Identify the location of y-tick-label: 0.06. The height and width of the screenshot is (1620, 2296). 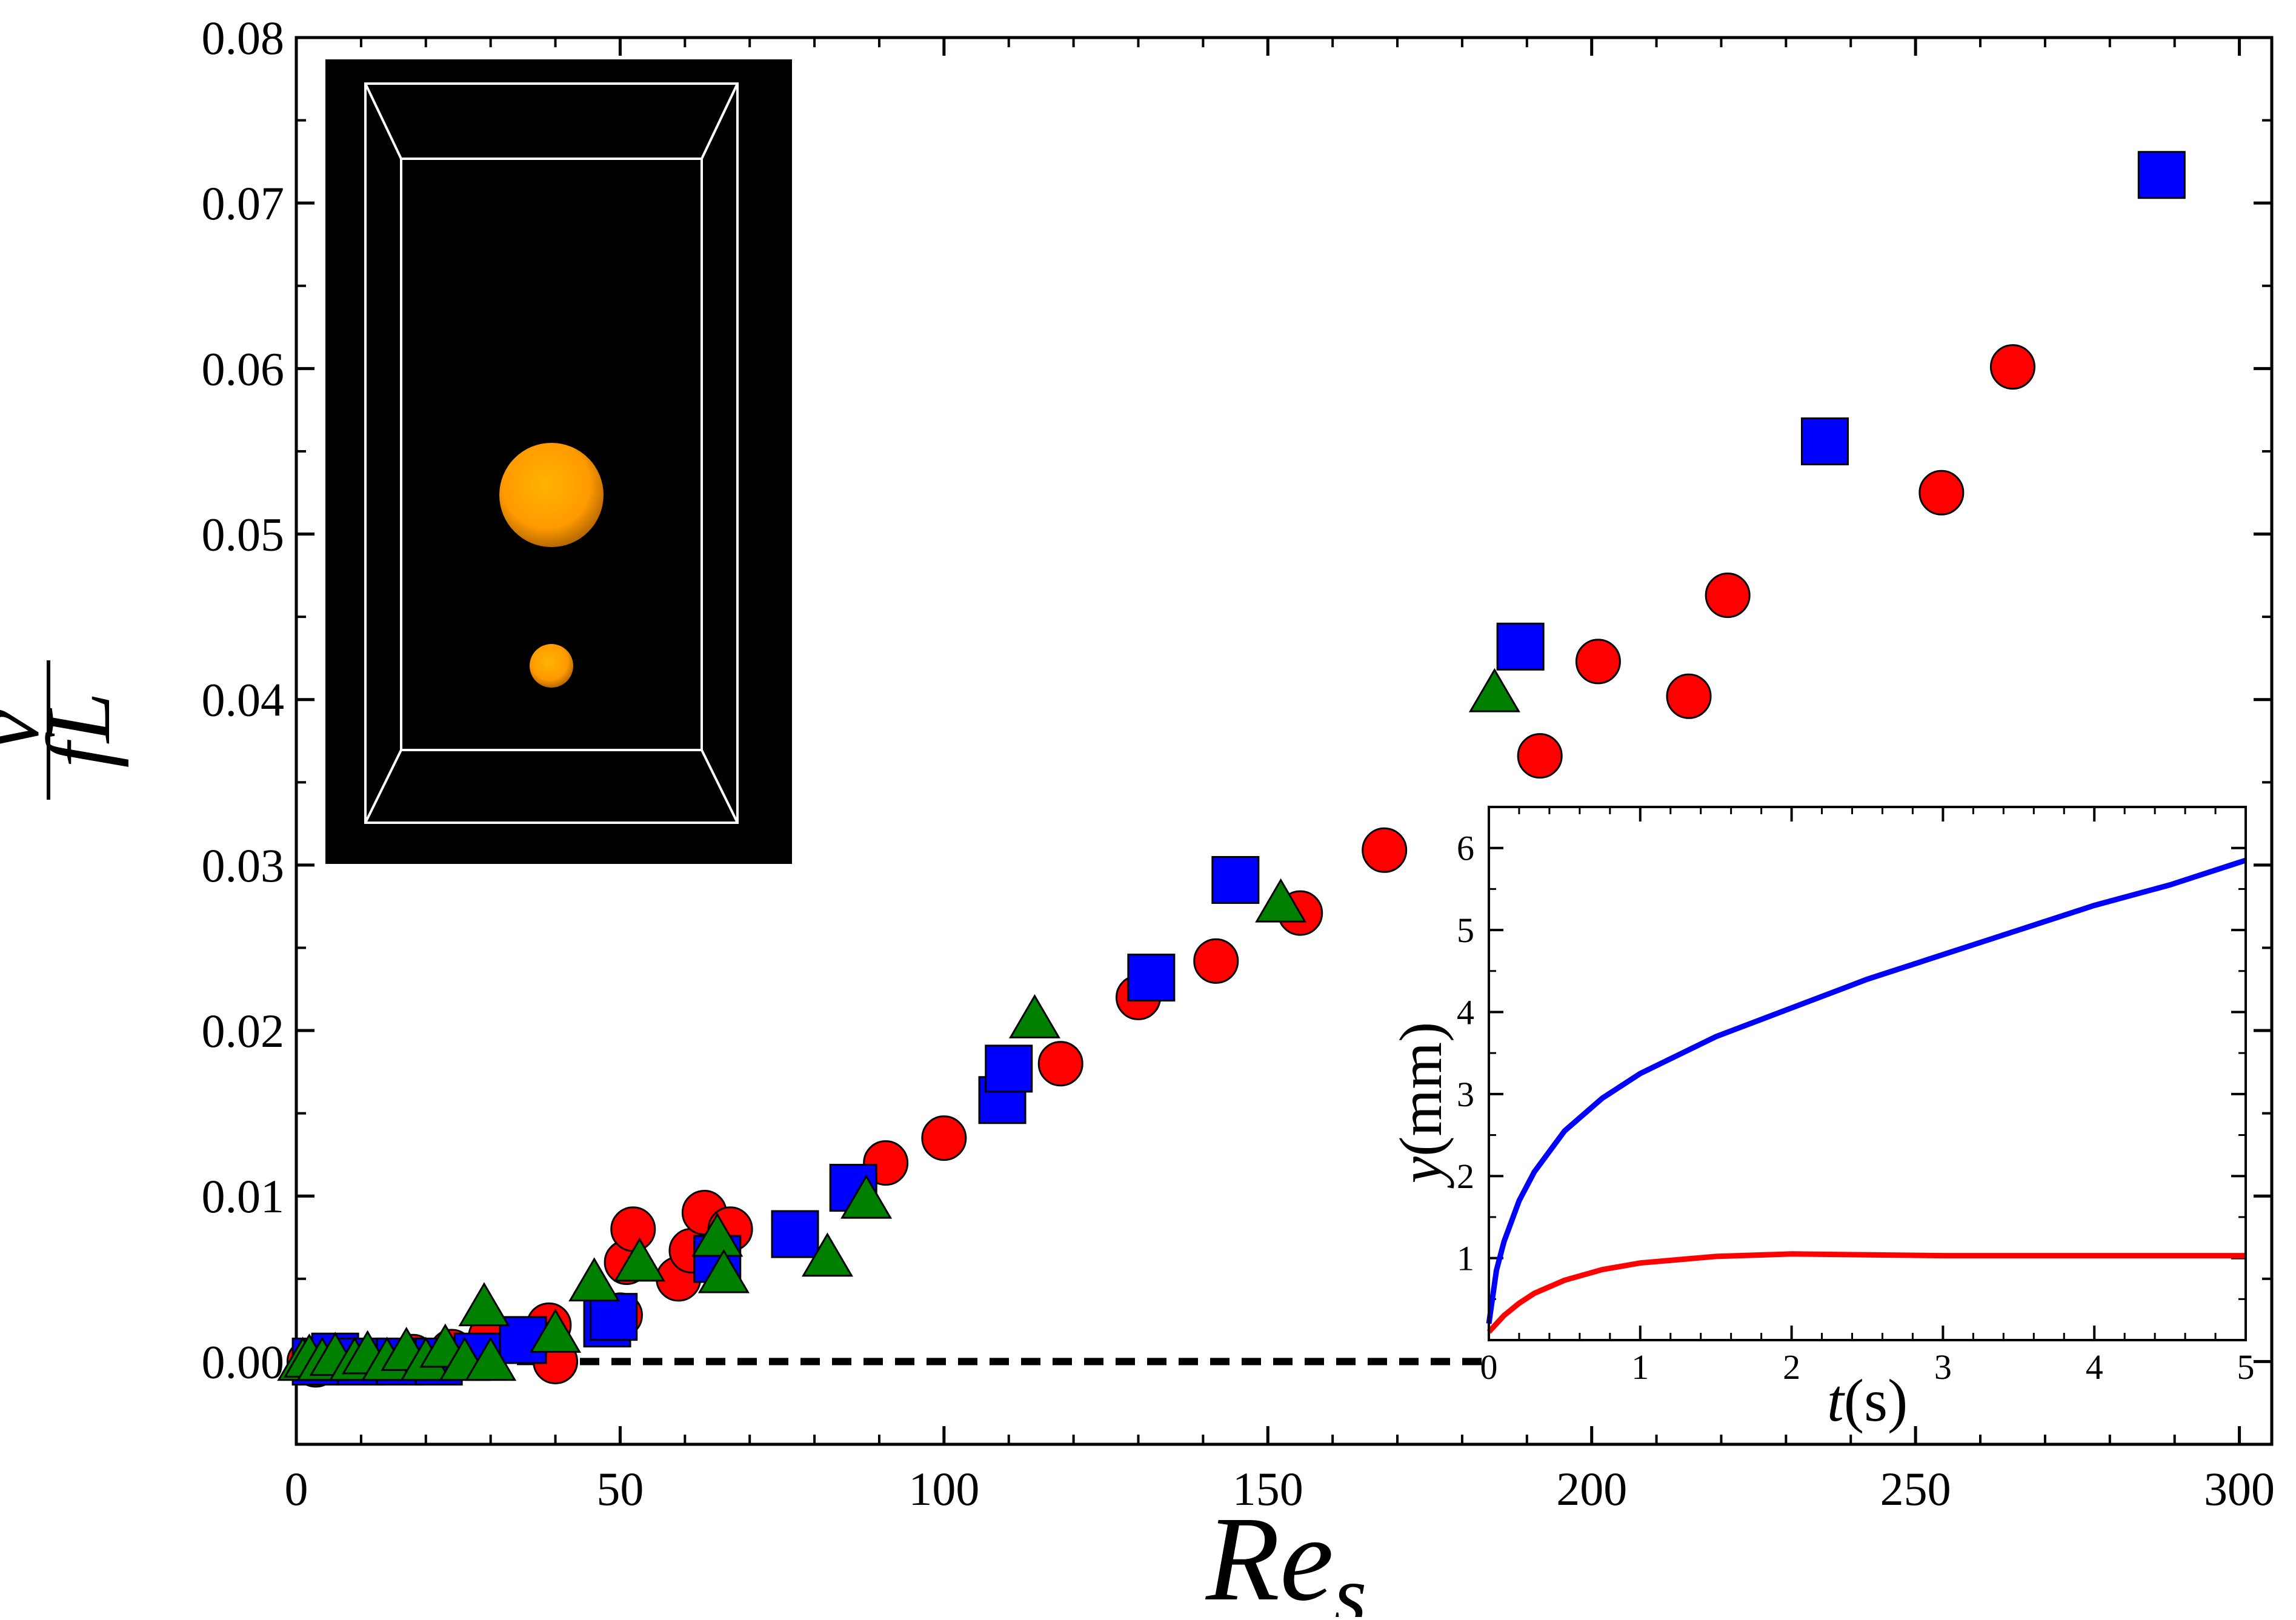
(243, 368).